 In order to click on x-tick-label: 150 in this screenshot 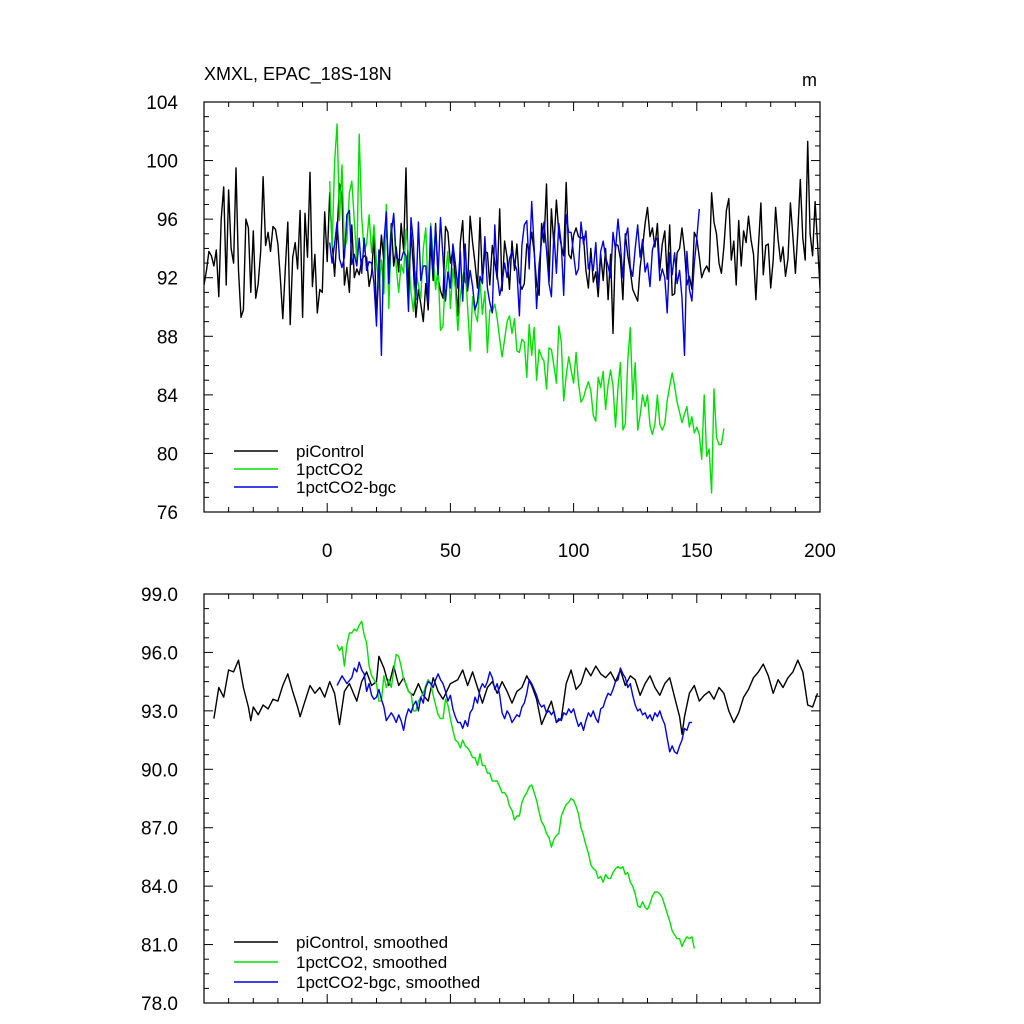, I will do `click(697, 551)`.